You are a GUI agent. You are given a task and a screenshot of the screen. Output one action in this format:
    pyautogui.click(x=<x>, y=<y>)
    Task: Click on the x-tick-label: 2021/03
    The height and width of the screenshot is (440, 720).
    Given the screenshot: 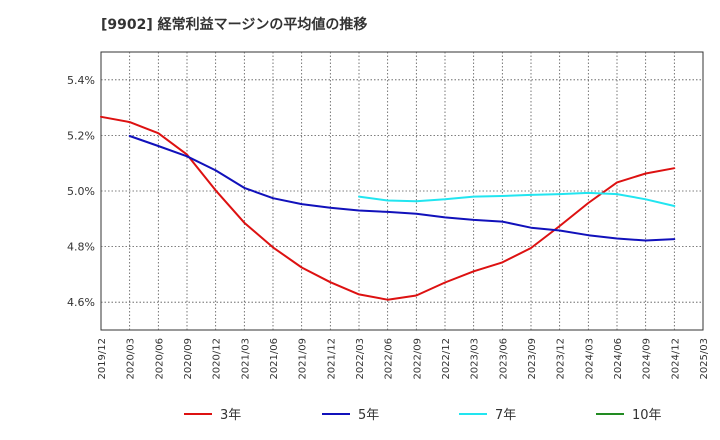 What is the action you would take?
    pyautogui.click(x=245, y=359)
    